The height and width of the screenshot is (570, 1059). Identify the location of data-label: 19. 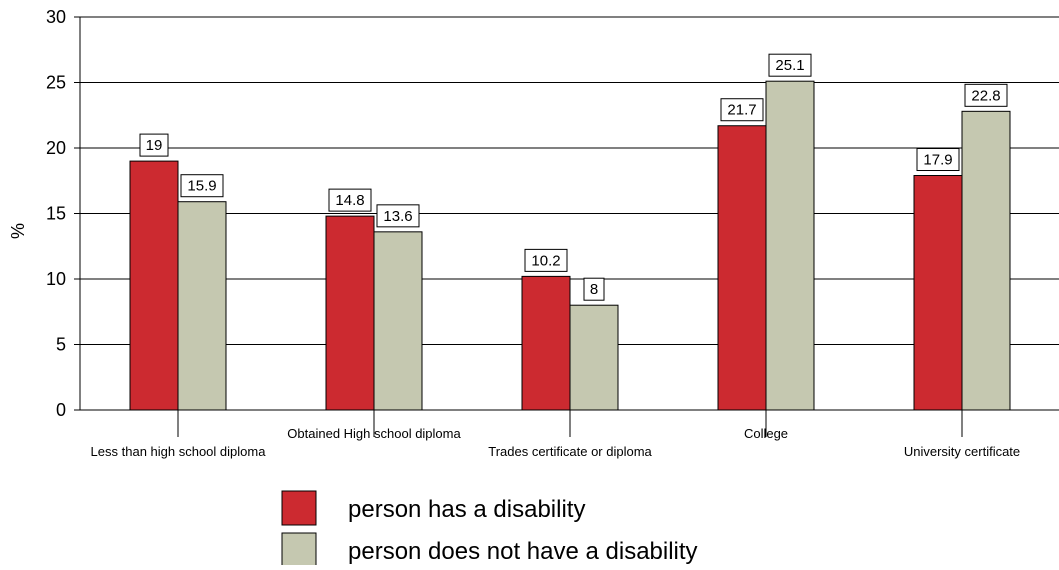
(154, 145).